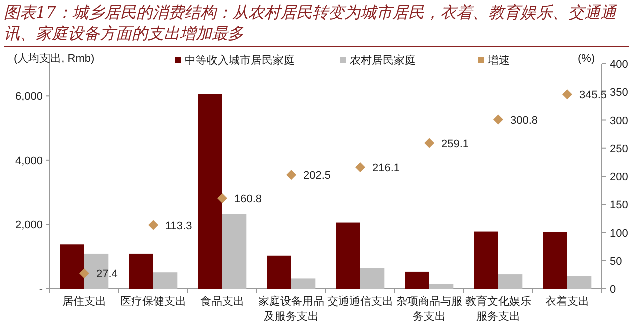 Image resolution: width=640 pixels, height=330 pixels. Describe the element at coordinates (619, 234) in the screenshot. I see `y2-tick-label: 100` at that location.